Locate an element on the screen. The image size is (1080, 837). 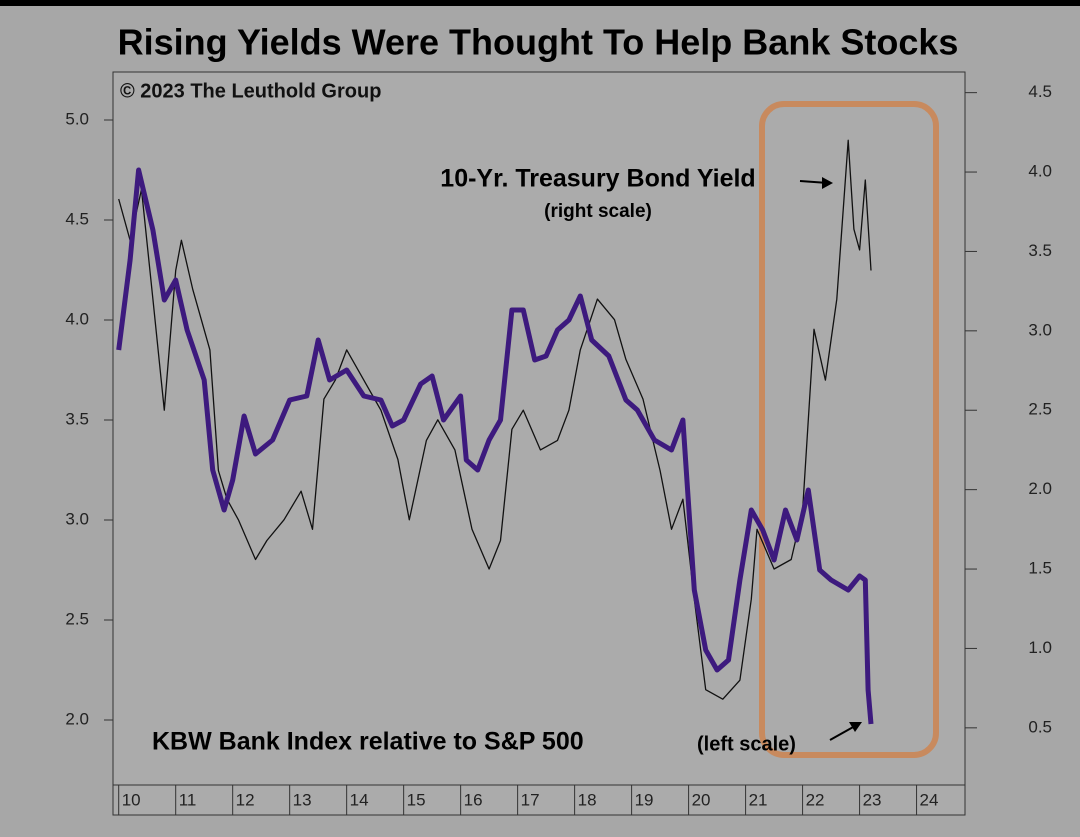
arrow is located at coordinates (842, 733).